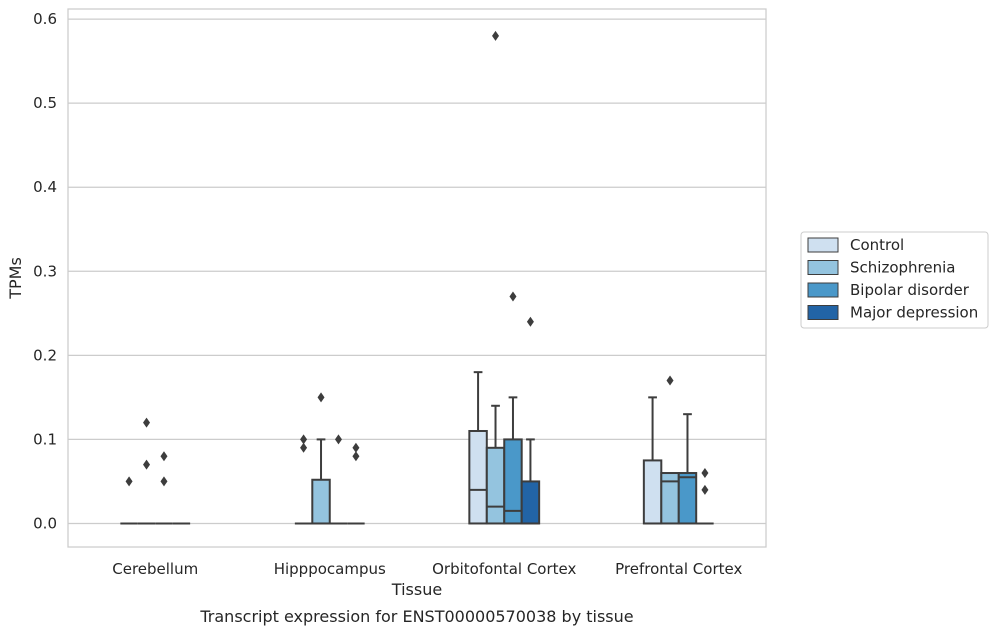 The height and width of the screenshot is (634, 997). Describe the element at coordinates (877, 245) in the screenshot. I see `legend-label: Control` at that location.